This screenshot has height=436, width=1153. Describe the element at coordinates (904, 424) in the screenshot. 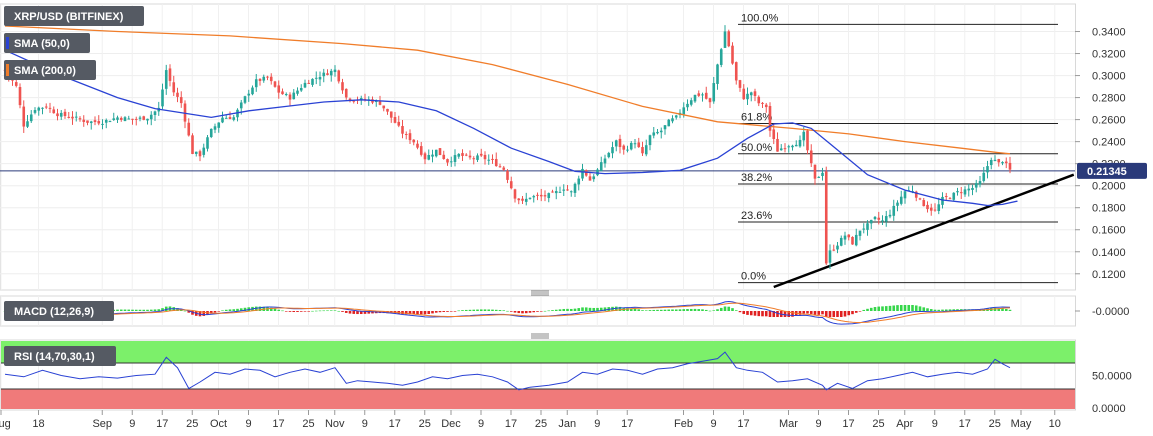

I see `time-tick-label: Apr` at that location.